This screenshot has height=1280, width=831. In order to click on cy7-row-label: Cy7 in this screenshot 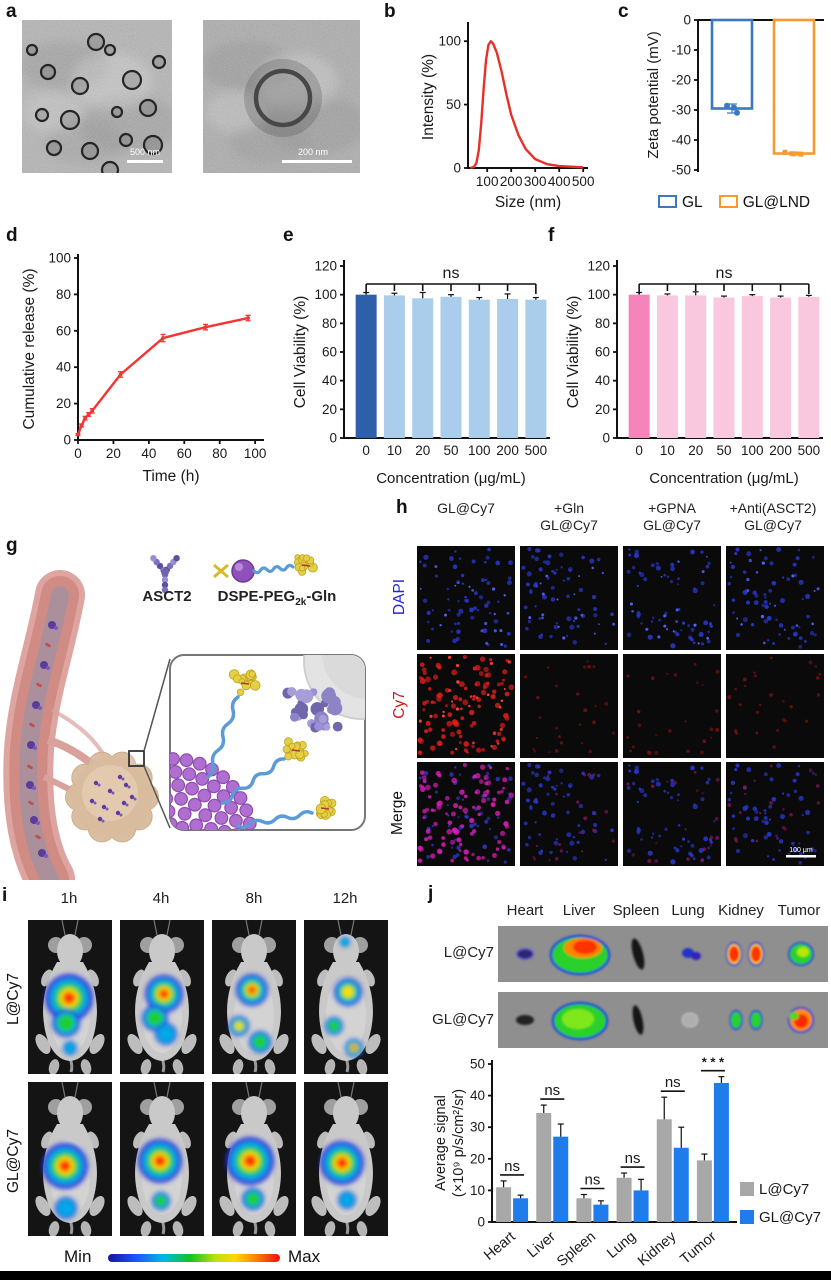, I will do `click(399, 705)`.